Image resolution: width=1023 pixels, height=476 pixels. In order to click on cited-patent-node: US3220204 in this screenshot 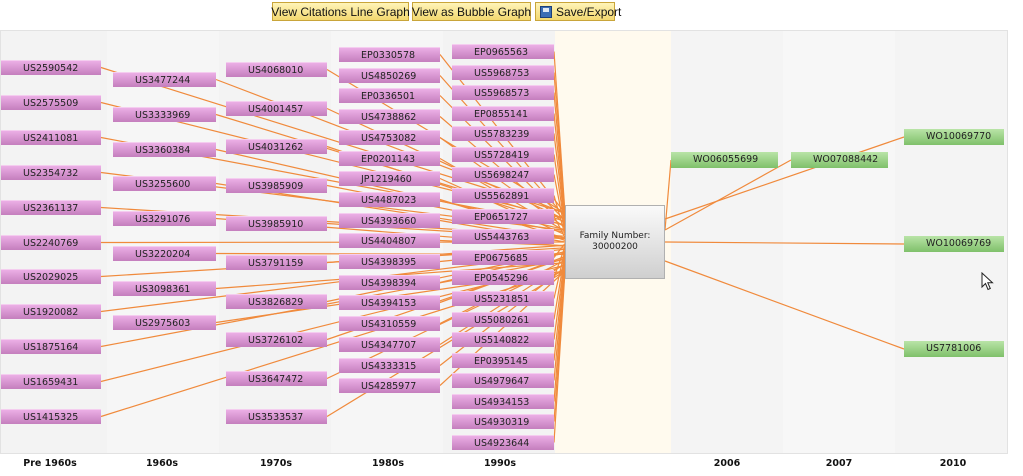, I will do `click(164, 253)`.